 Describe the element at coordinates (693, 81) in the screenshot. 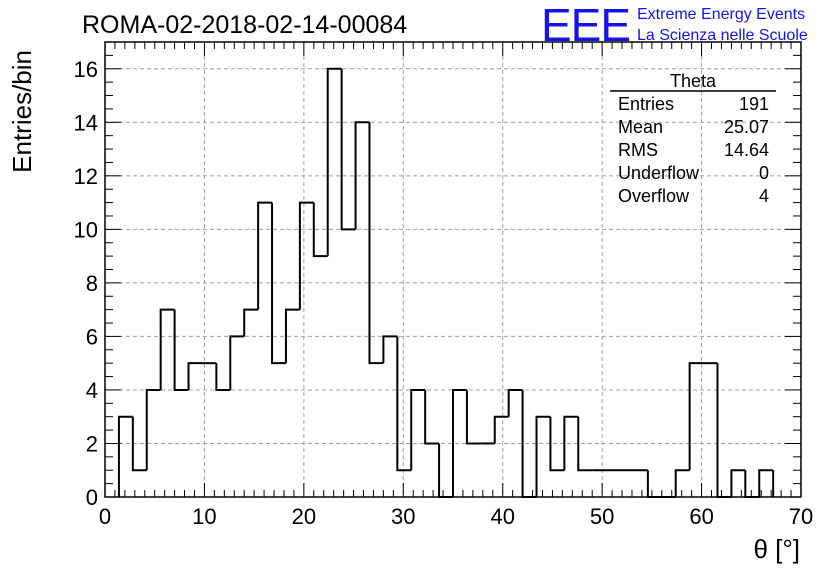

I see `stats-title: Theta` at that location.